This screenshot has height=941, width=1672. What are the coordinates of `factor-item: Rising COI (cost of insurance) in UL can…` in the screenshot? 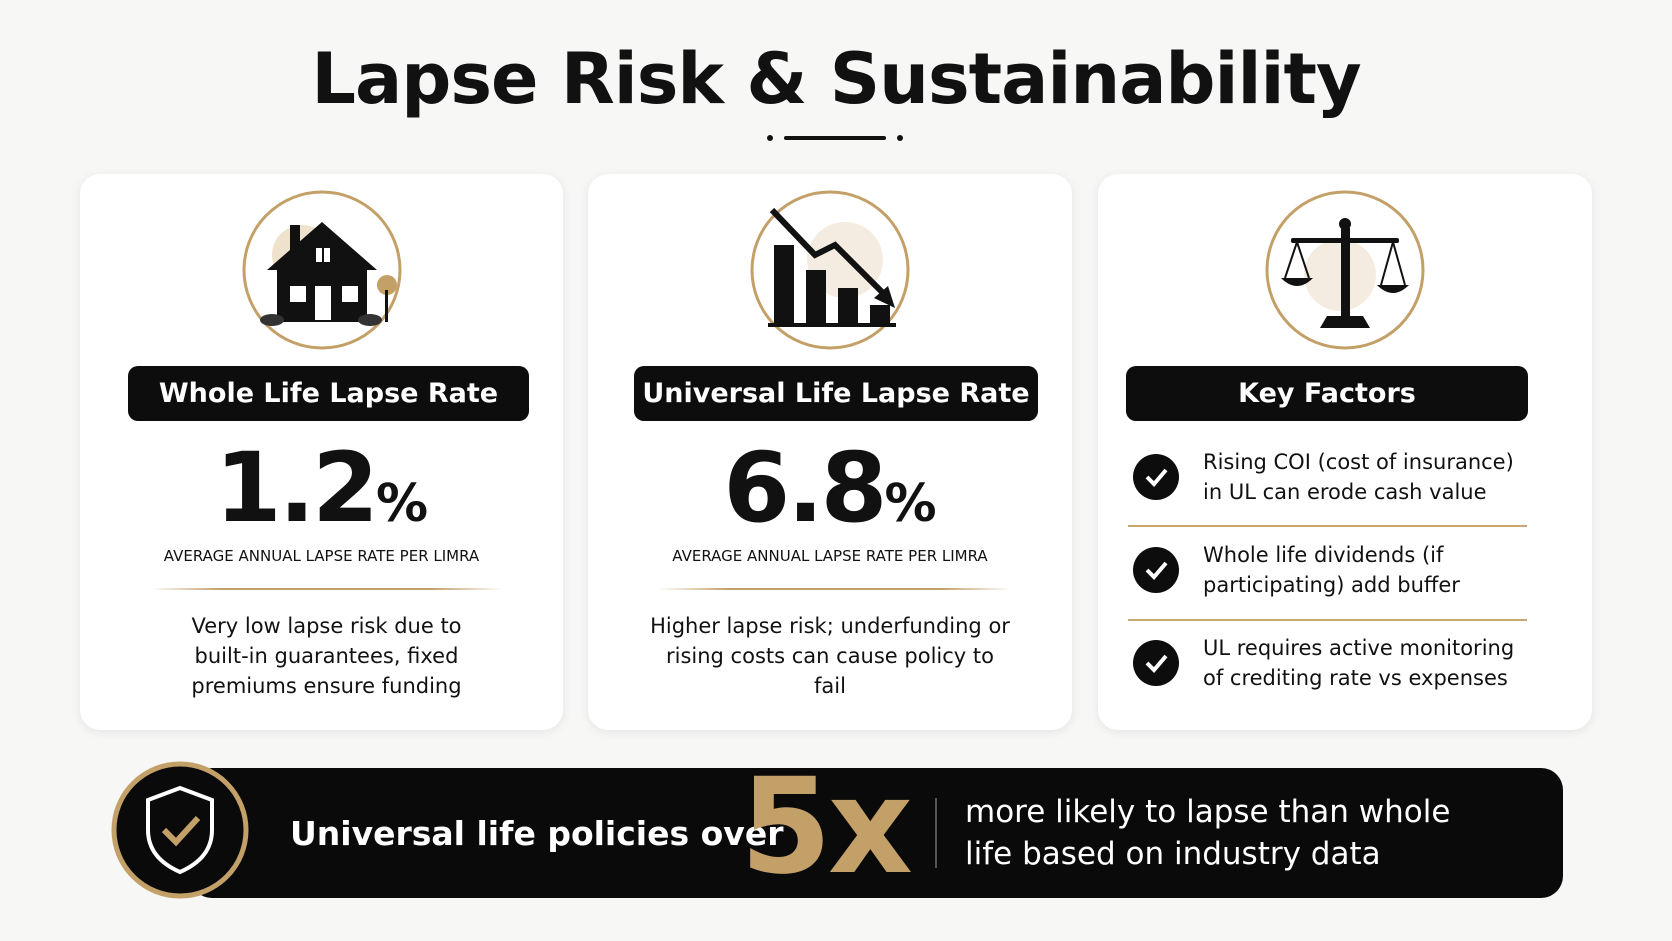 It's located at (1332, 477).